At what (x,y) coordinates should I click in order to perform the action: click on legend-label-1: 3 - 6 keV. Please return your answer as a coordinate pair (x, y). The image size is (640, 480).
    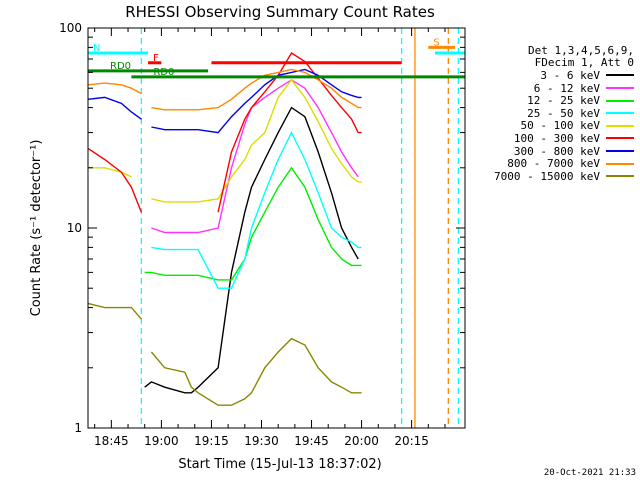
    Looking at the image, I should click on (570, 75).